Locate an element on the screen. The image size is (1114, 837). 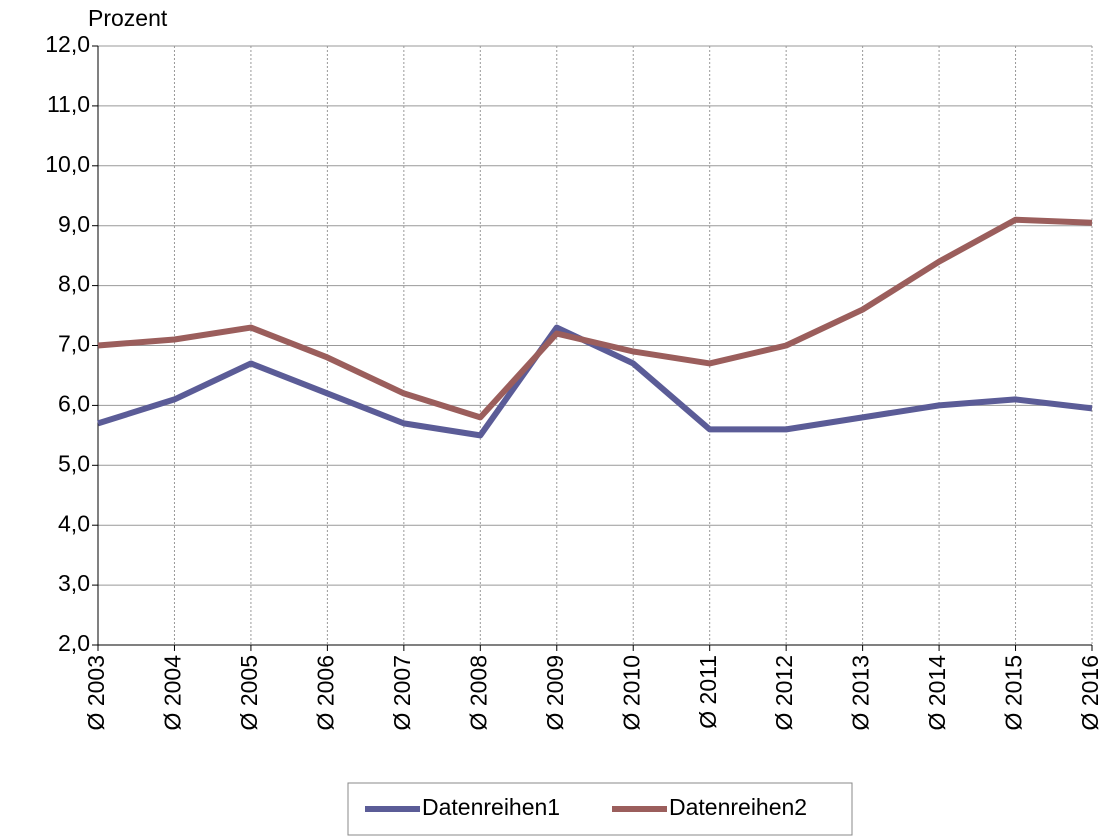
x-tick-label: Ø 2015 is located at coordinates (1014, 692).